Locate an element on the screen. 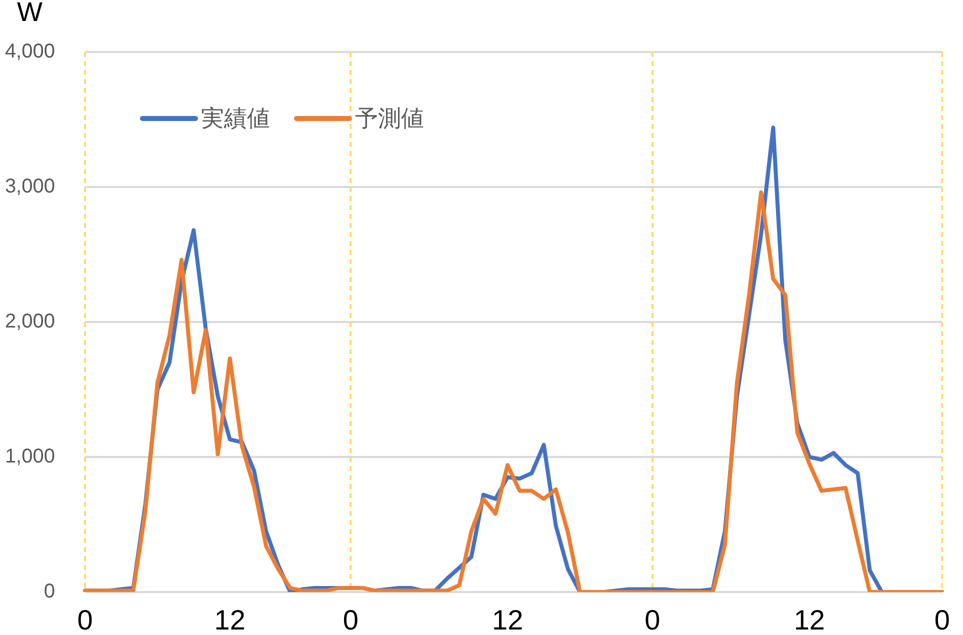  y-tick-label: 3,000 is located at coordinates (29, 187).